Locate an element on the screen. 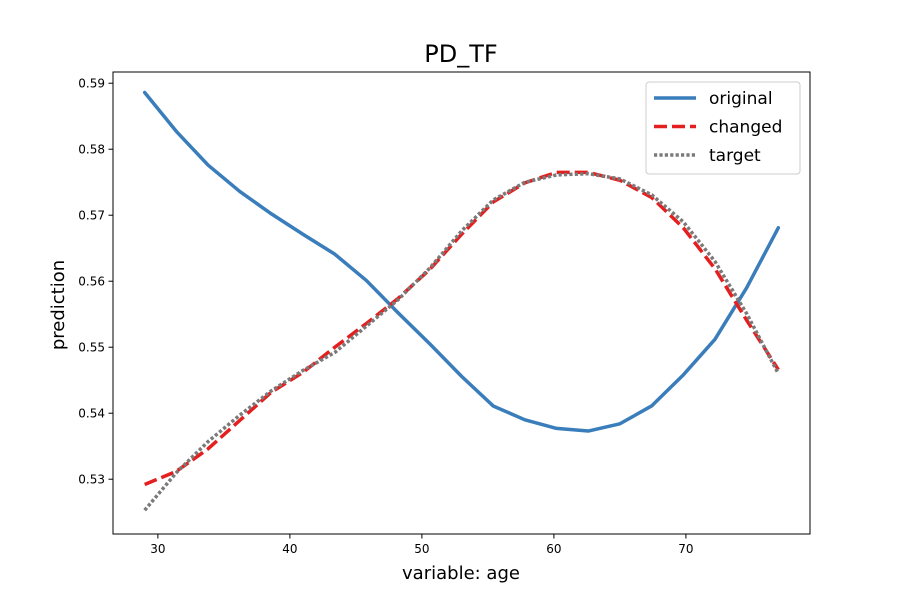  x-tick-label: 50 is located at coordinates (421, 549).